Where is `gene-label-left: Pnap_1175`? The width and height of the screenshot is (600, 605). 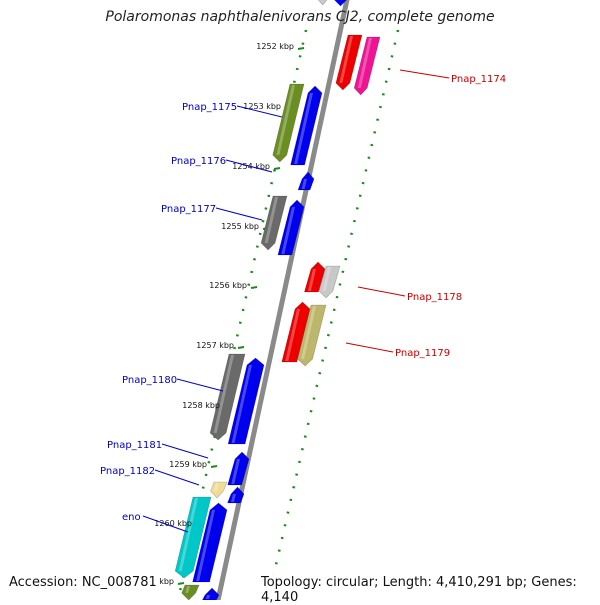 gene-label-left: Pnap_1175 is located at coordinates (209, 107).